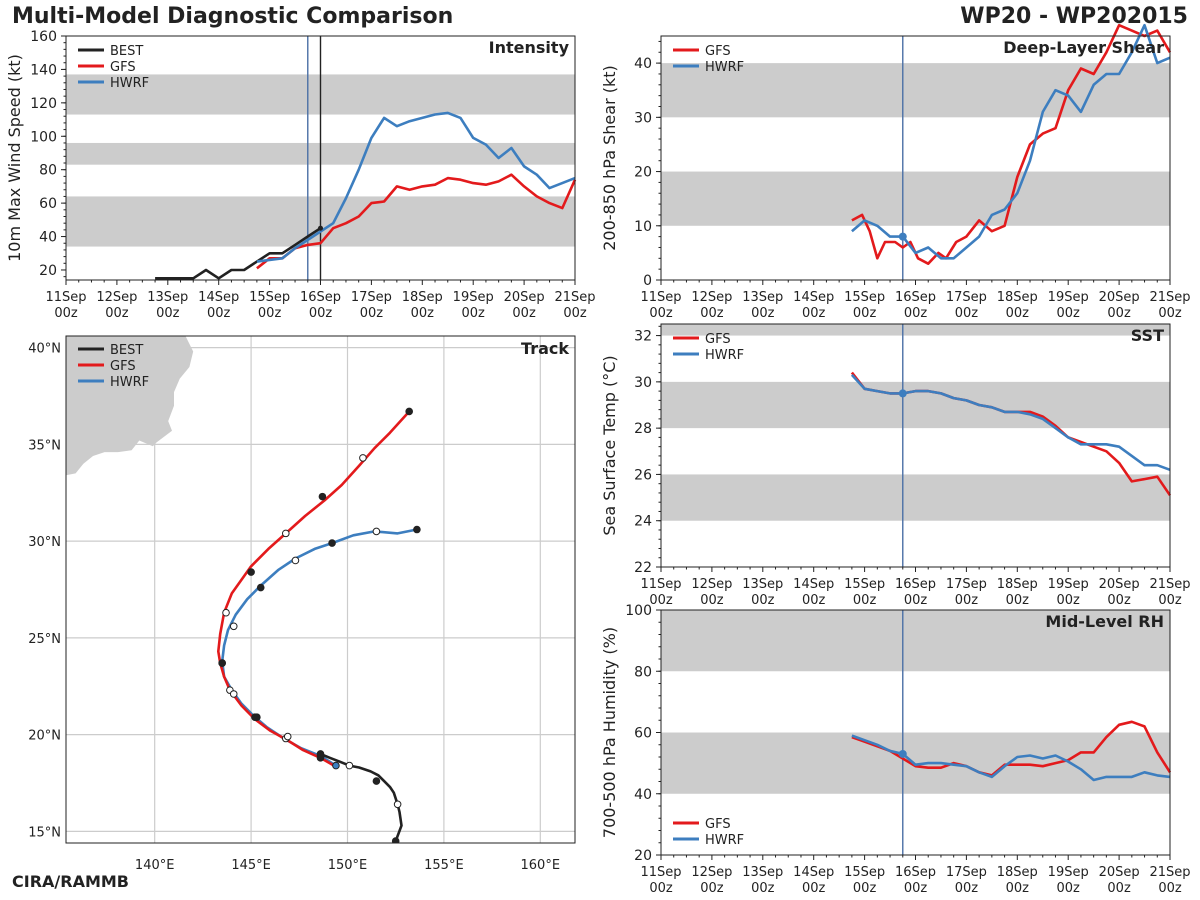 This screenshot has height=900, width=1200. What do you see at coordinates (529, 47) in the screenshot?
I see `intensity-title: Intensity` at bounding box center [529, 47].